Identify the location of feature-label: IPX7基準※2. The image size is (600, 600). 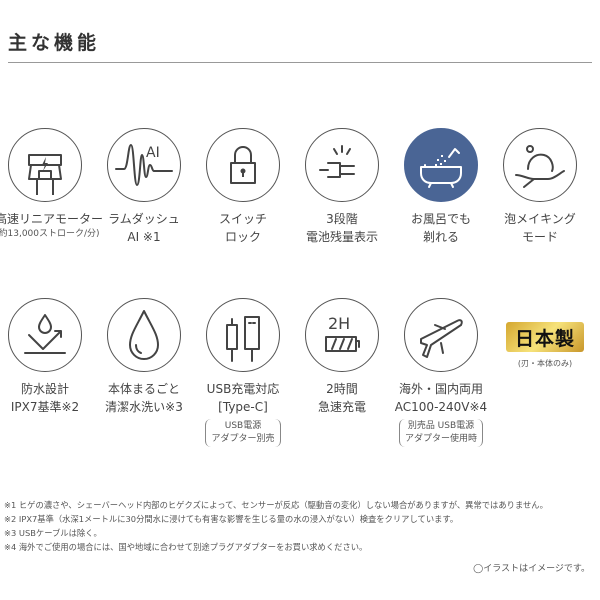
(45, 407).